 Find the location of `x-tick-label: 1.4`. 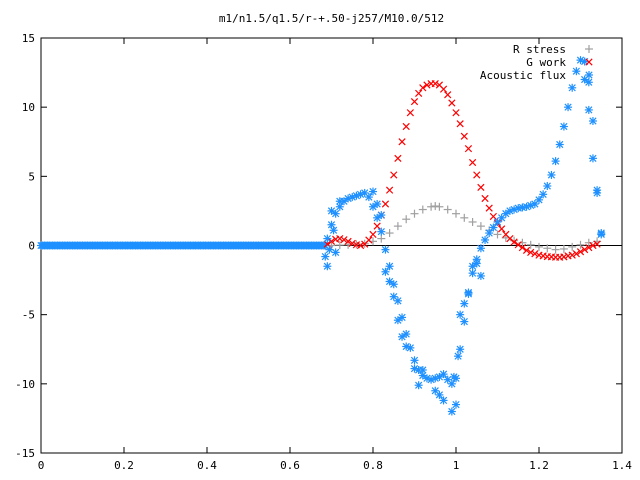

x-tick-label: 1.4 is located at coordinates (622, 465).